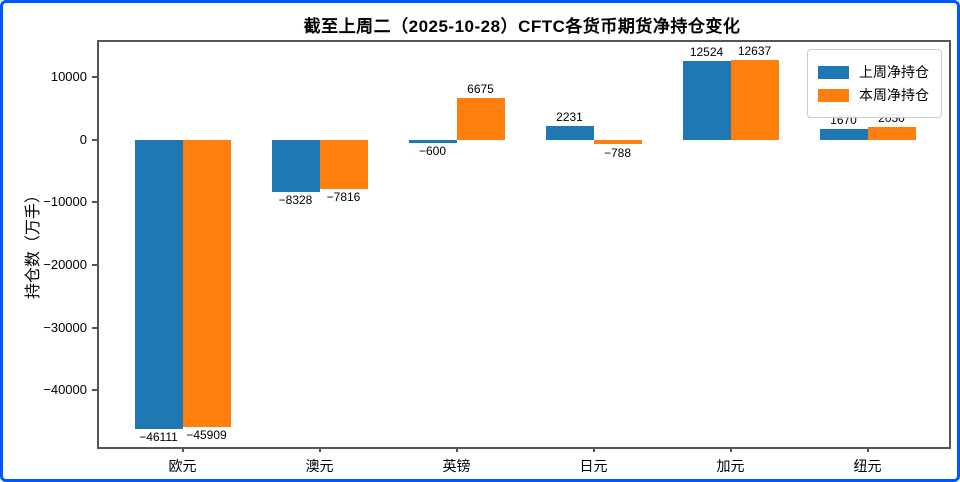 The image size is (960, 482). I want to click on bar-本周净持仓-纽元, so click(891, 133).